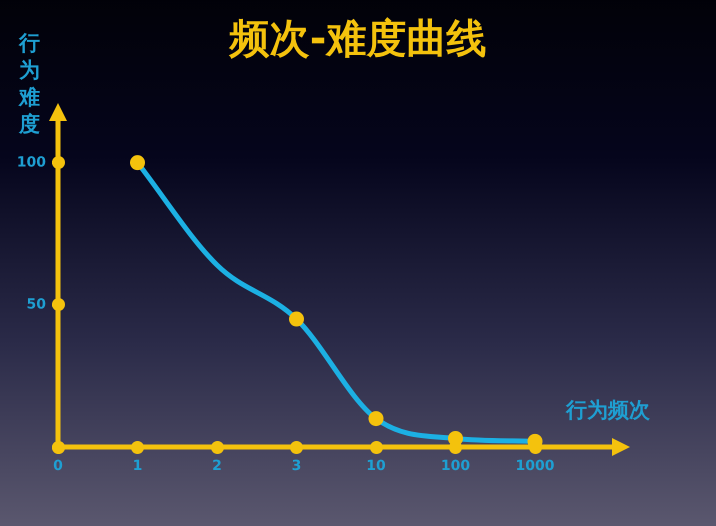  What do you see at coordinates (608, 410) in the screenshot?
I see `x-axis-title: 行为频次` at bounding box center [608, 410].